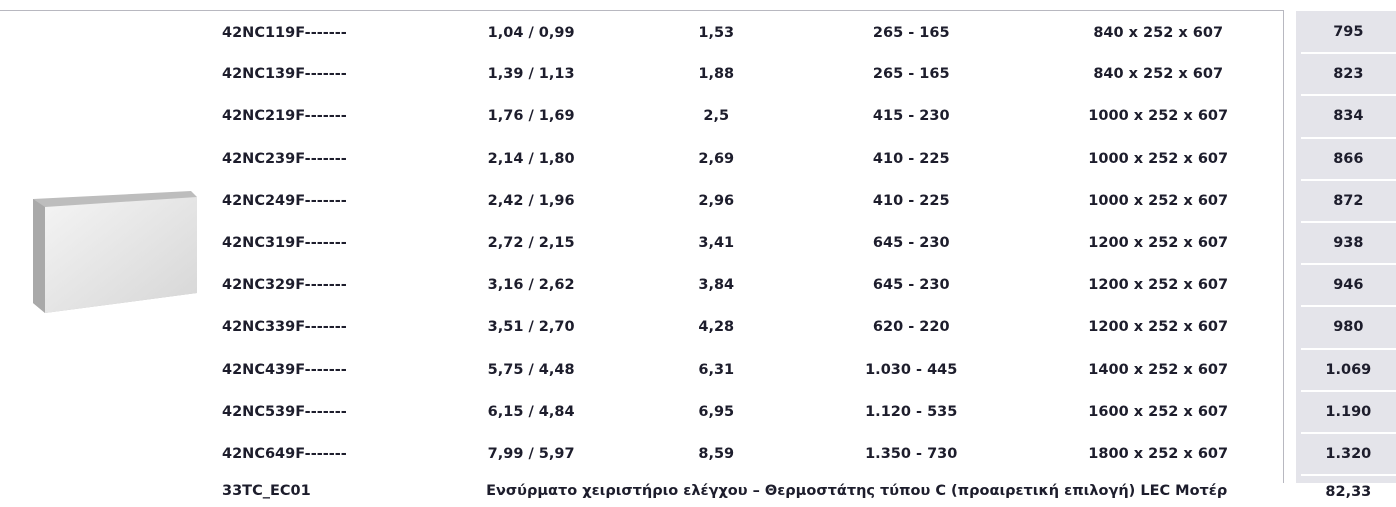  Describe the element at coordinates (1348, 453) in the screenshot. I see `price: 1.320` at that location.